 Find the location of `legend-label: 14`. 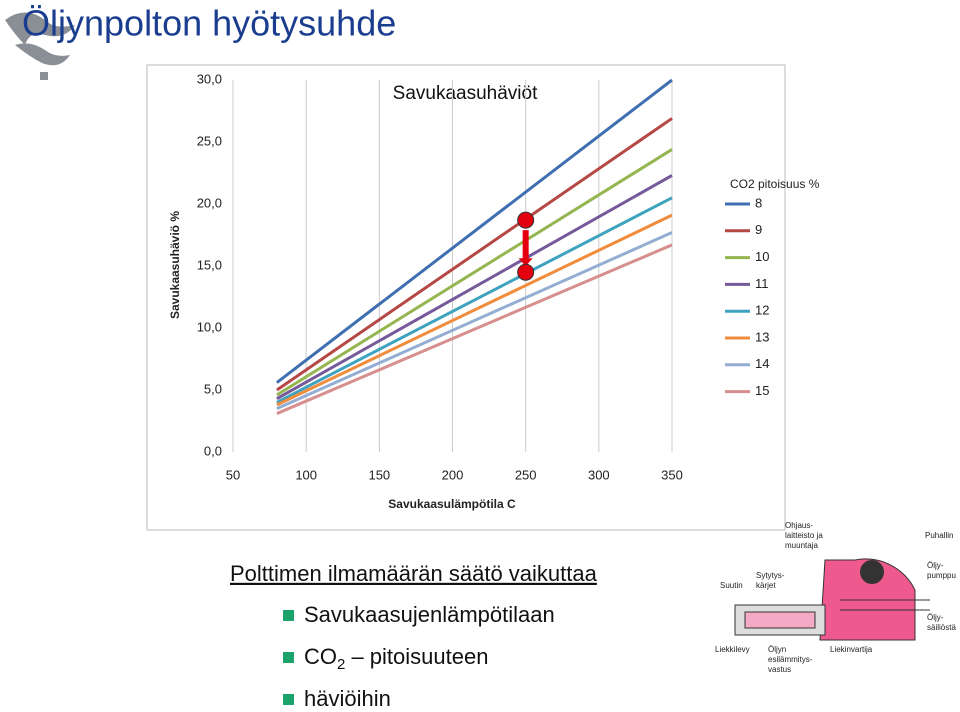

legend-label: 14 is located at coordinates (762, 363).